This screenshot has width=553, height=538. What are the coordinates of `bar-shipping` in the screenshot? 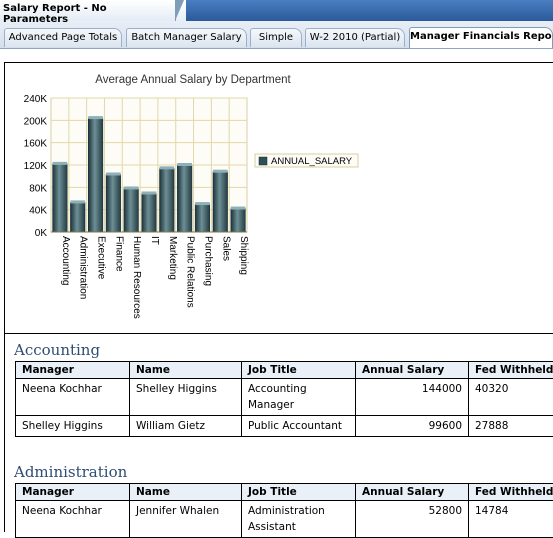 It's located at (238, 220).